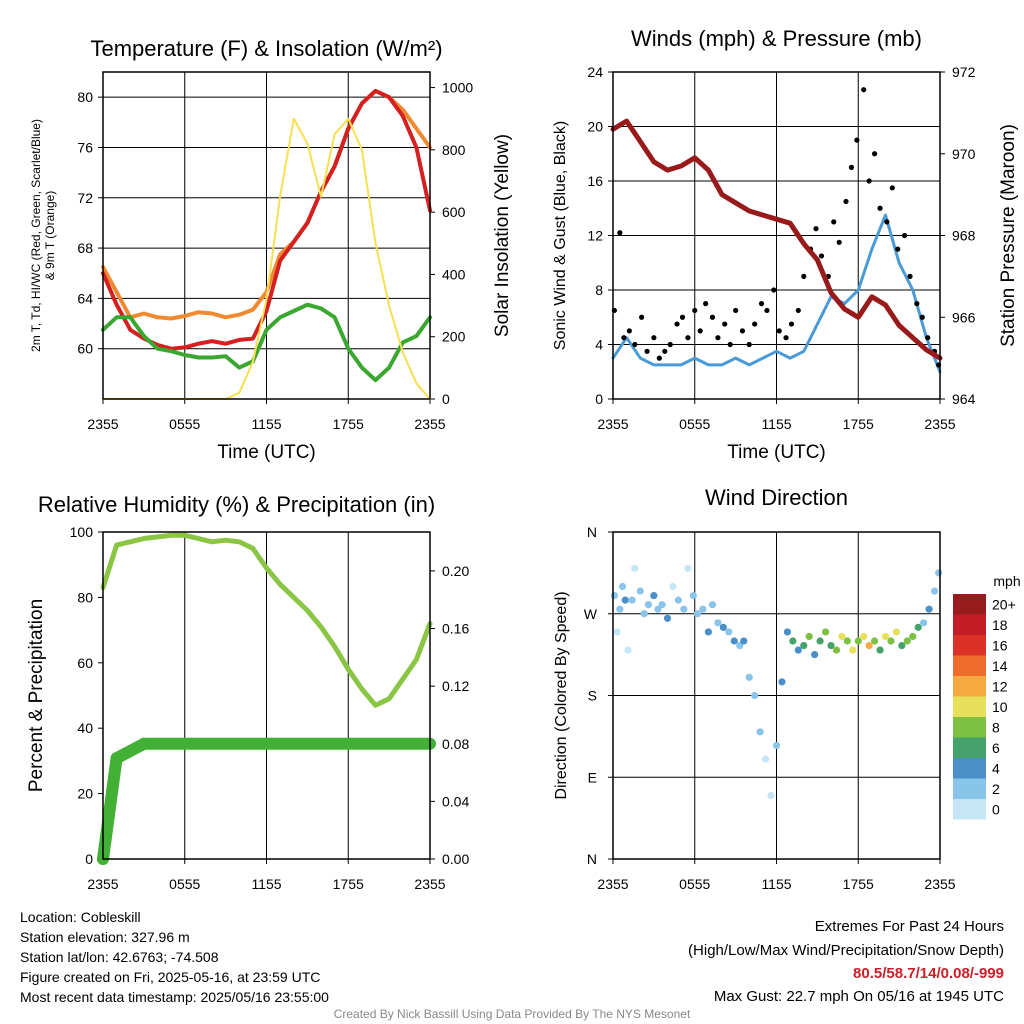 The image size is (1024, 1024). What do you see at coordinates (996, 727) in the screenshot?
I see `colorbar-tick-label: 8` at bounding box center [996, 727].